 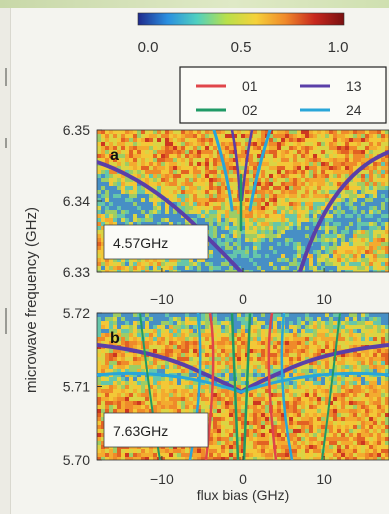 I want to click on legend-label: 24, so click(x=354, y=110).